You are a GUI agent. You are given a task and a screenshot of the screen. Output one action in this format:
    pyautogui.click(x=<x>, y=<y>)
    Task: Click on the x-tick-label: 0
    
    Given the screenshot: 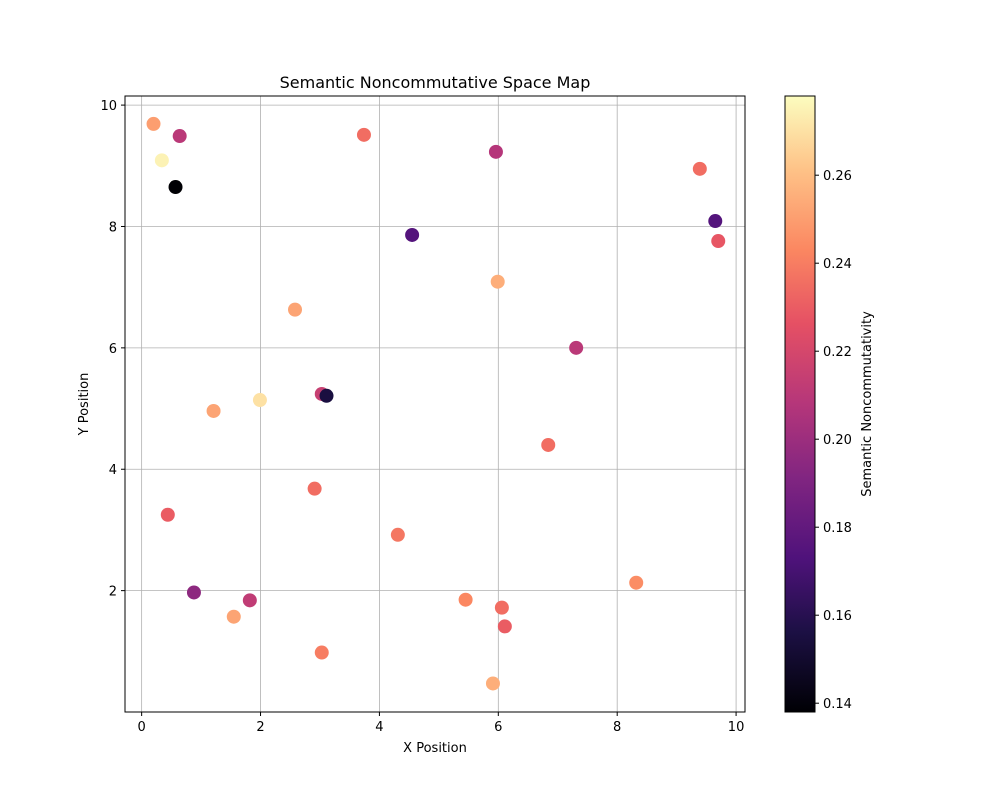 What is the action you would take?
    pyautogui.click(x=142, y=727)
    